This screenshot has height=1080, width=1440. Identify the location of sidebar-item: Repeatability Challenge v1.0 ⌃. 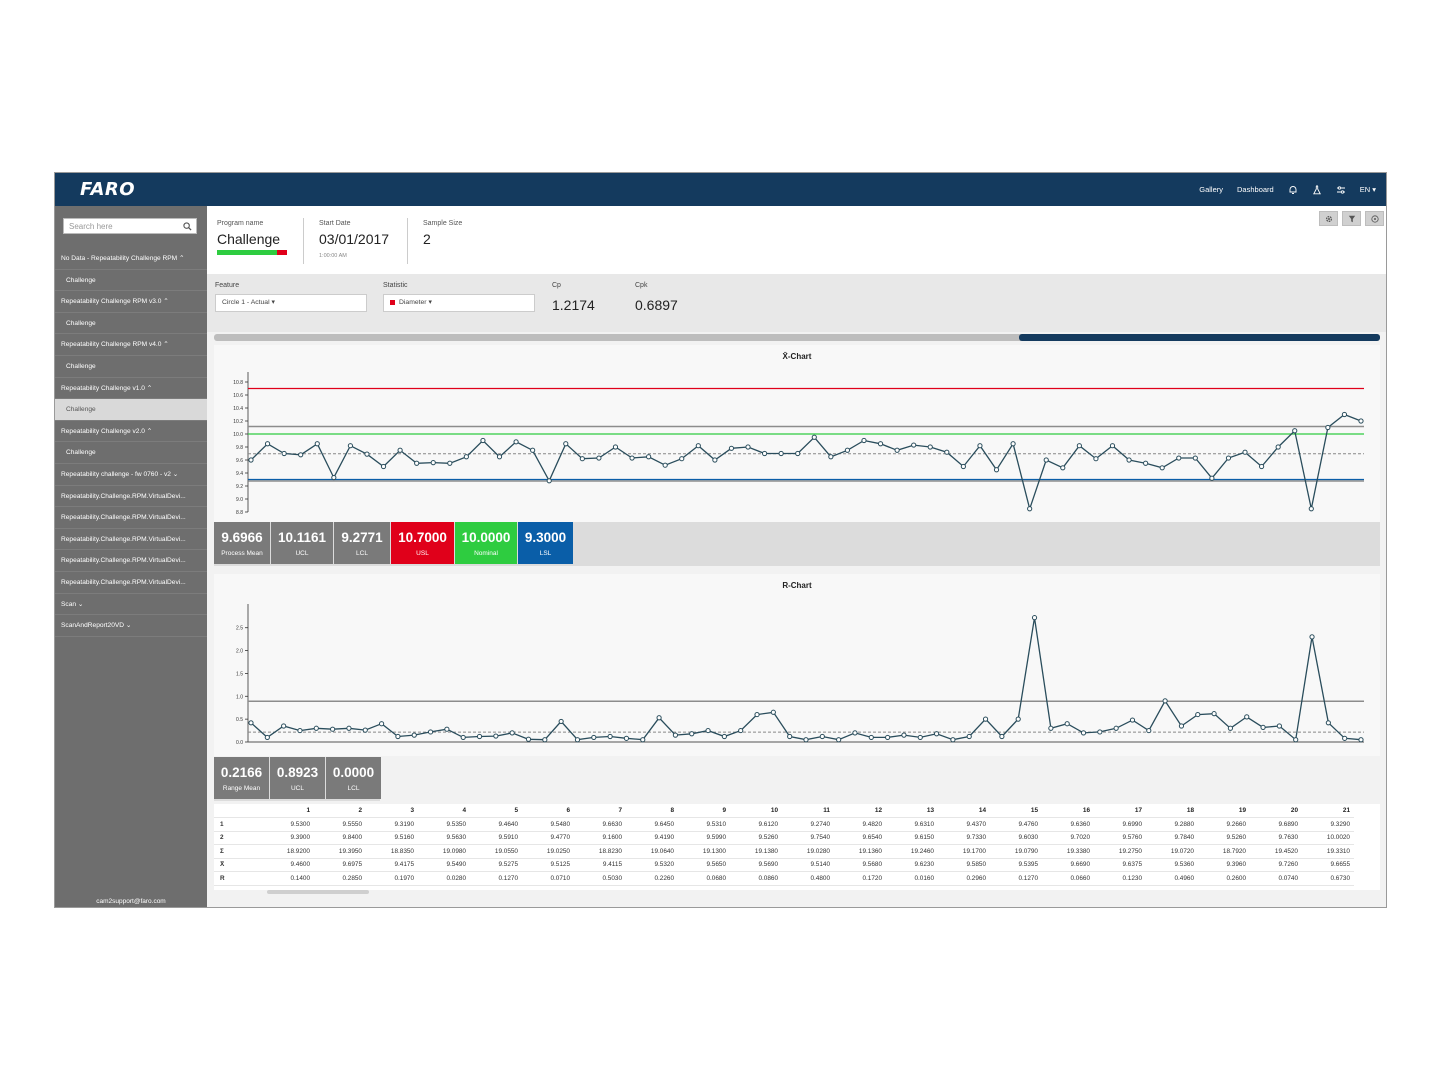
(131, 389).